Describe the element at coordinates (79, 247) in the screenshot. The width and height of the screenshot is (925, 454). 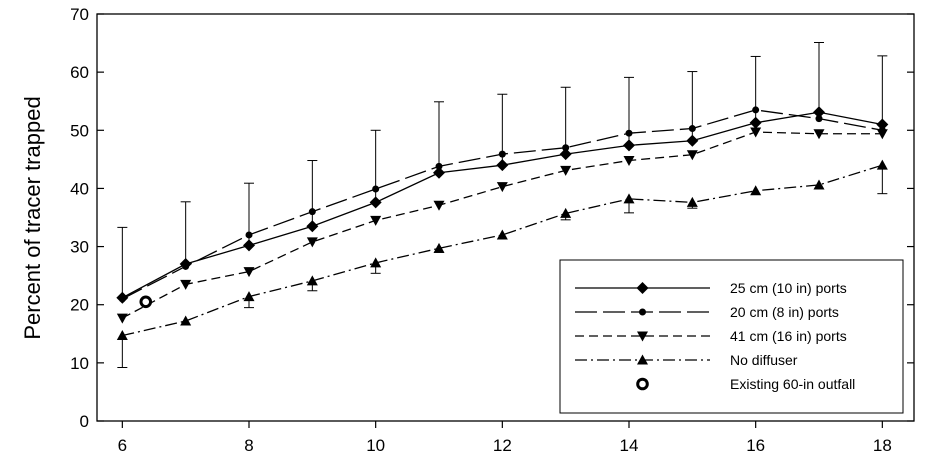
I see `y-tick-label: 30` at that location.